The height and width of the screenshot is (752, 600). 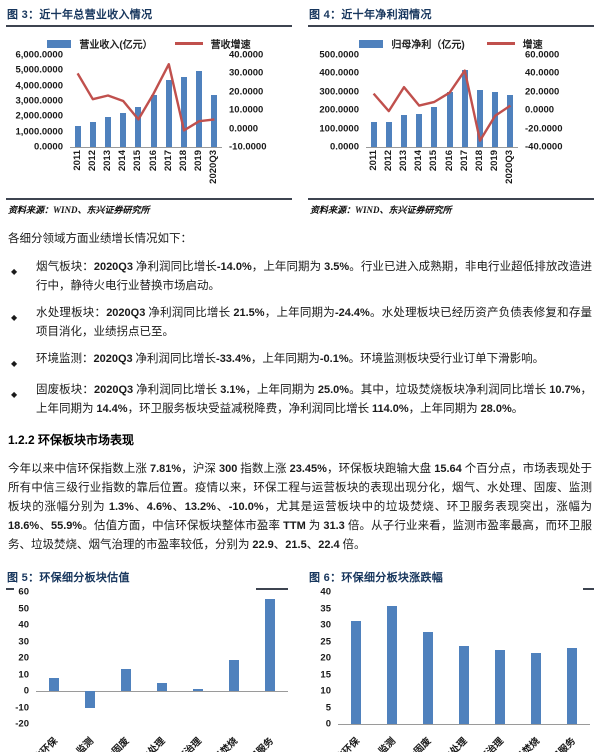 I want to click on x-label: 环卫服务, so click(x=559, y=743).